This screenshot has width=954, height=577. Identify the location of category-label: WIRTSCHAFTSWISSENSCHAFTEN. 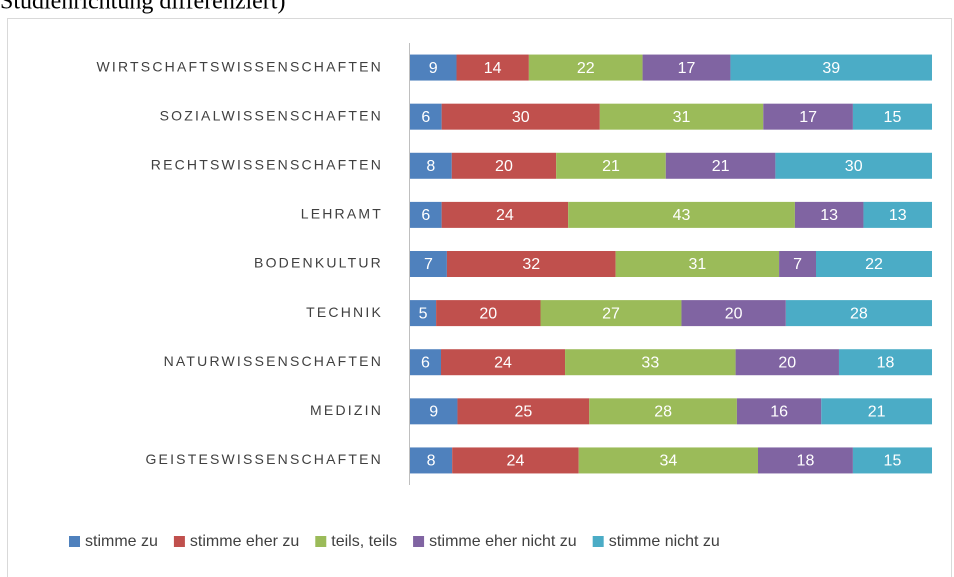
(239, 66).